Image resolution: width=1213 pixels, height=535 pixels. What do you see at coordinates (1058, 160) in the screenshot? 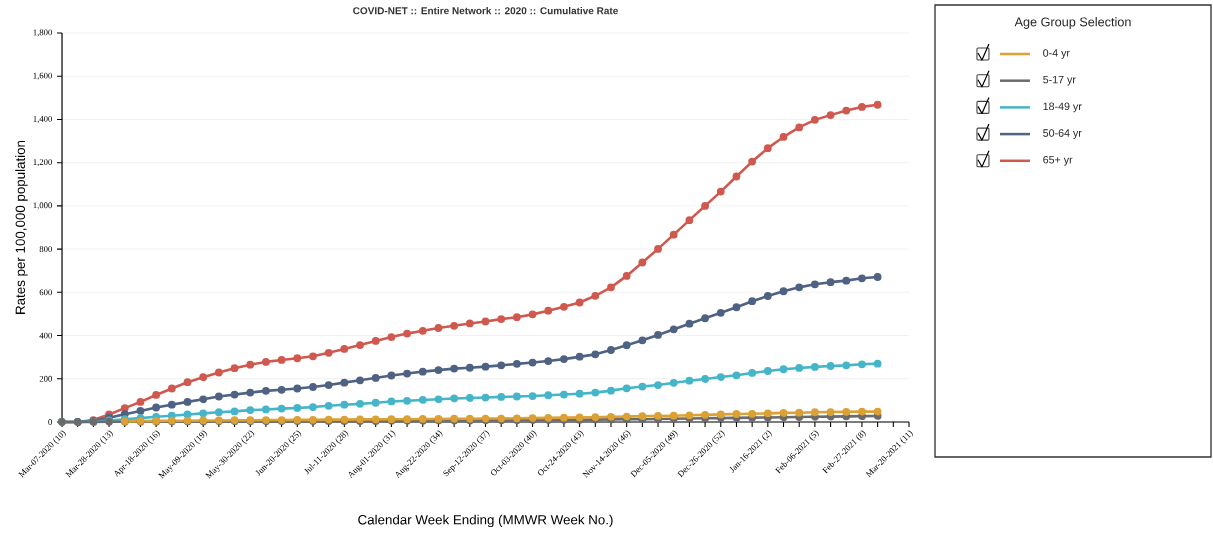
I see `legend-label: 65+ yr` at bounding box center [1058, 160].